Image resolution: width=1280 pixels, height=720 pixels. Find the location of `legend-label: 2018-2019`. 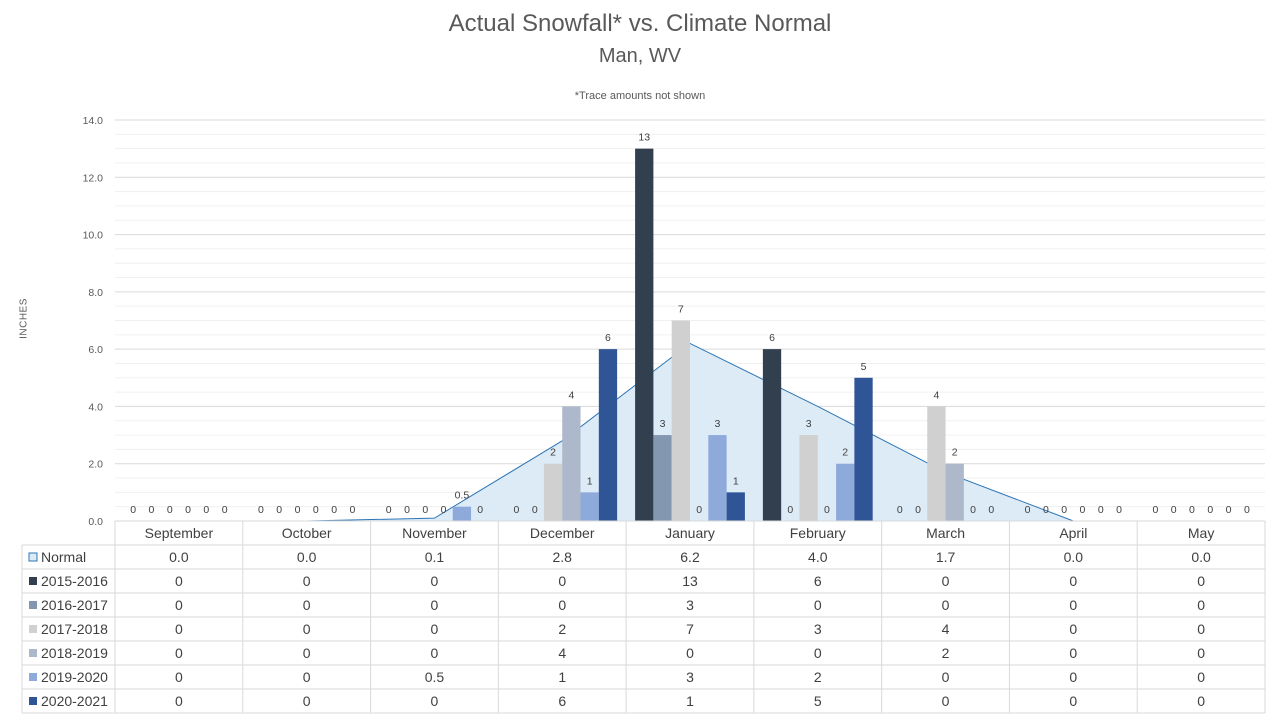

legend-label: 2018-2019 is located at coordinates (74, 653).